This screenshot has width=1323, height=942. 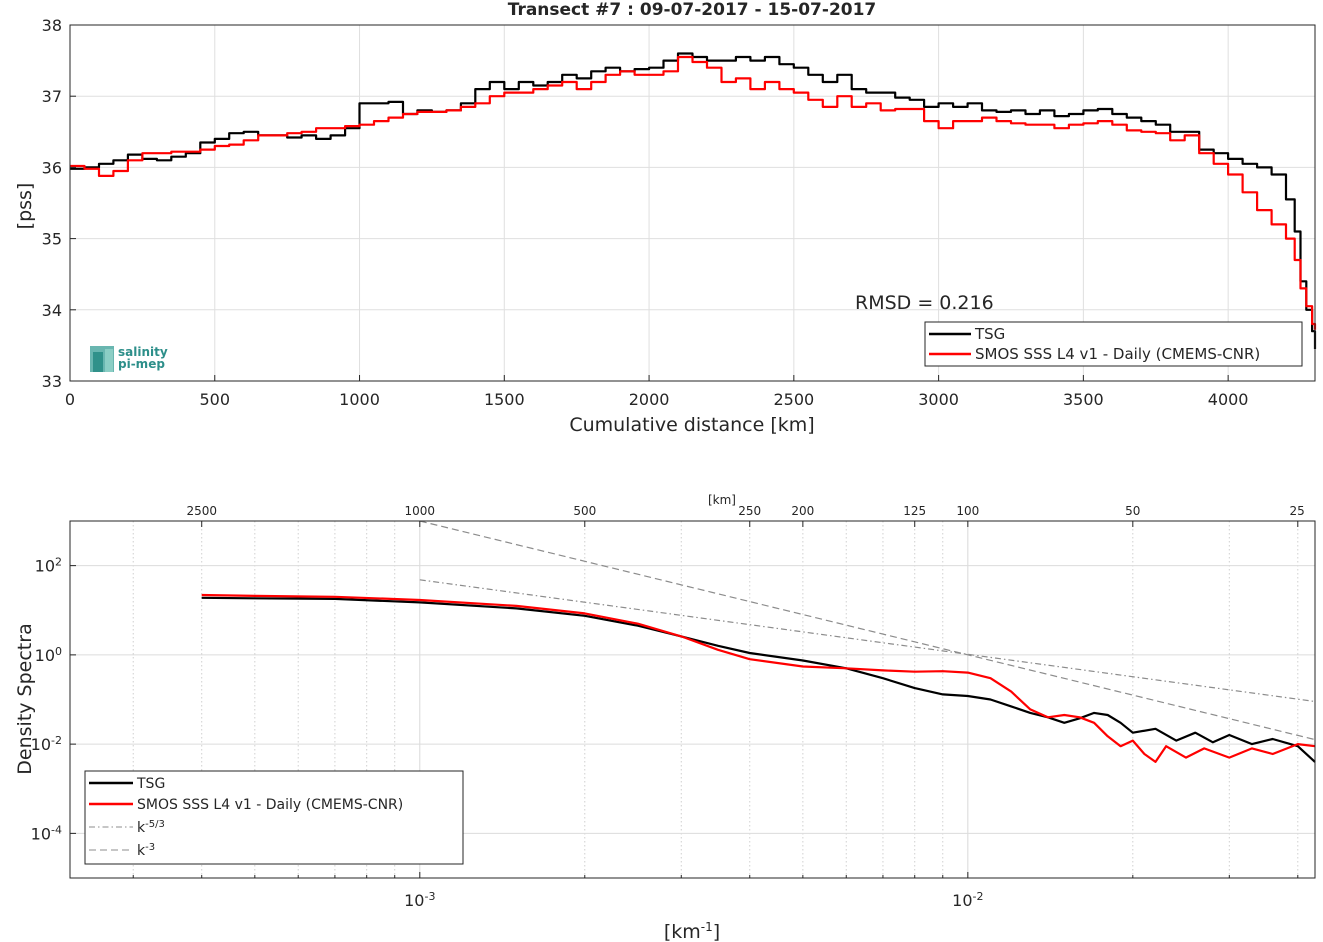 What do you see at coordinates (52, 25) in the screenshot?
I see `top-tick-label-y-38: 38` at bounding box center [52, 25].